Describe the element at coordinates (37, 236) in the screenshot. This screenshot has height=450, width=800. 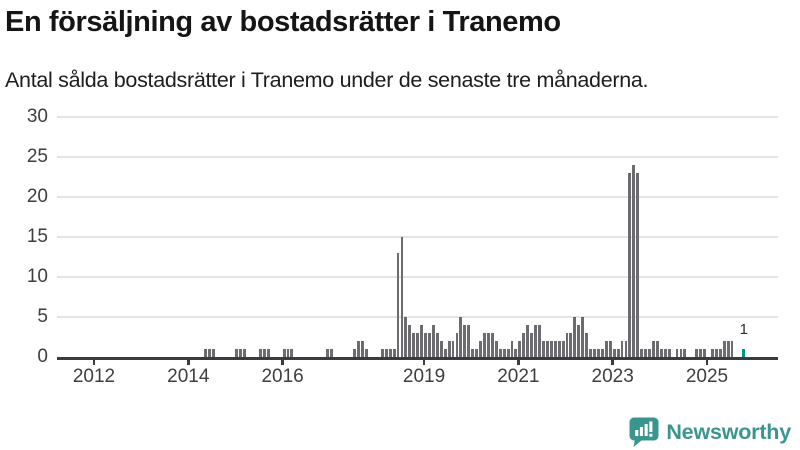
I see `y-axis-tick-label: 15` at that location.